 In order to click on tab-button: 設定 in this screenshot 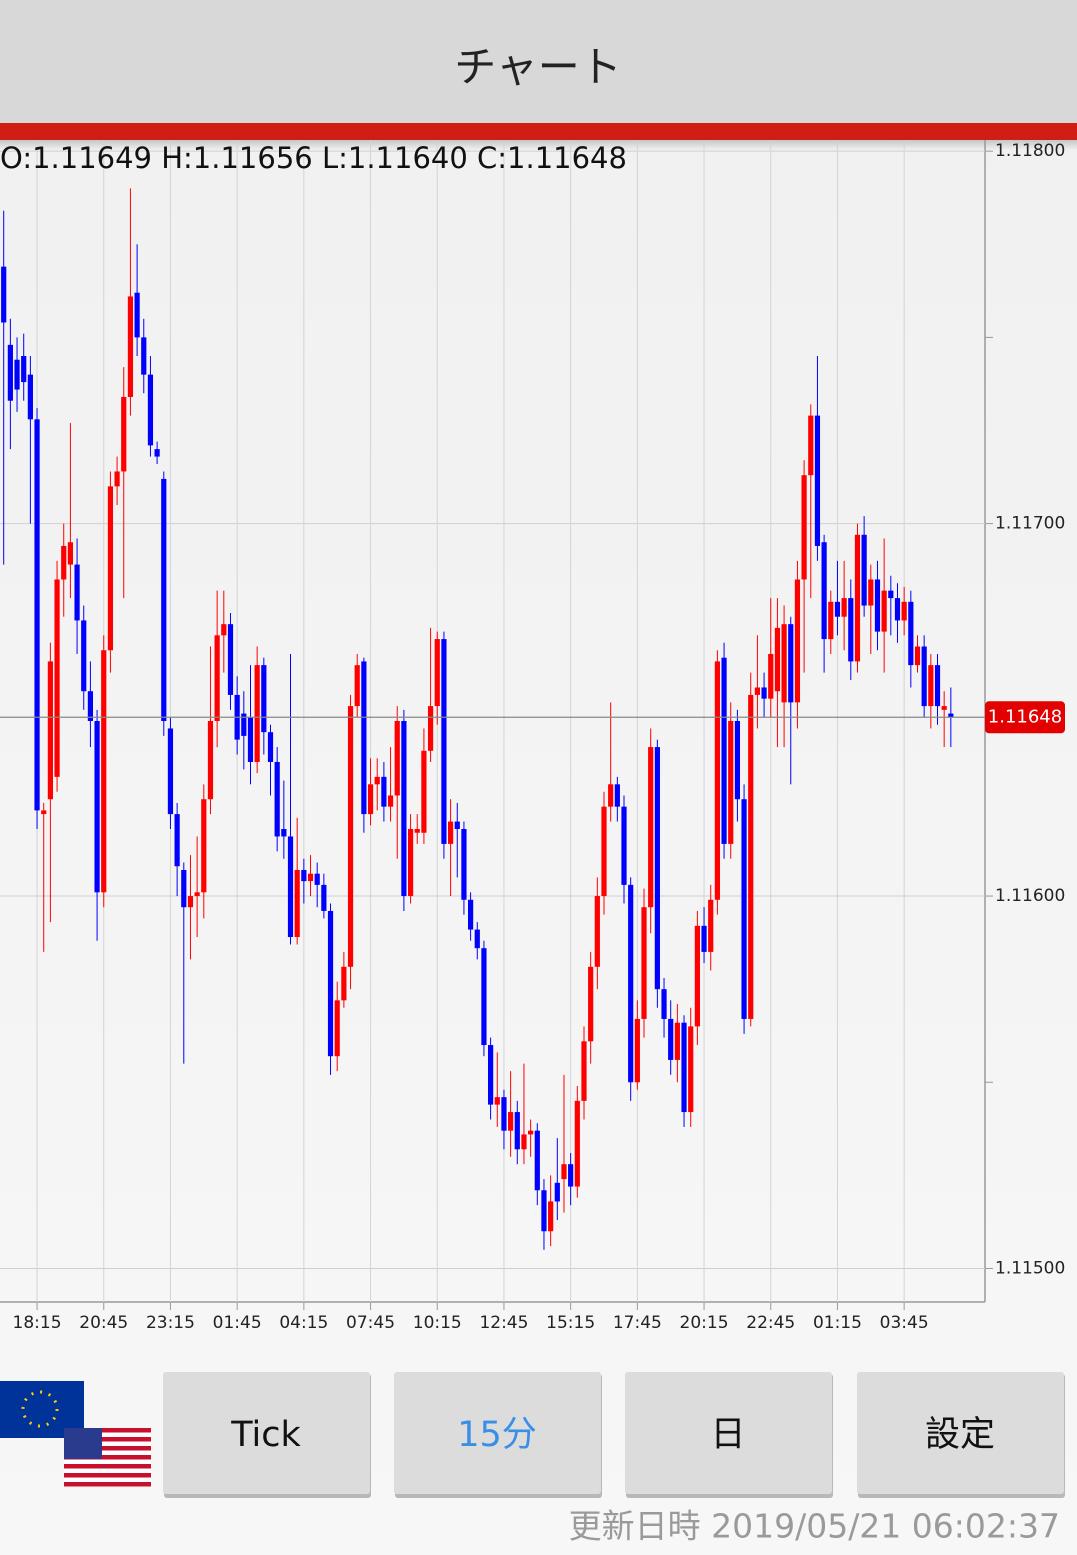, I will do `click(961, 1435)`.